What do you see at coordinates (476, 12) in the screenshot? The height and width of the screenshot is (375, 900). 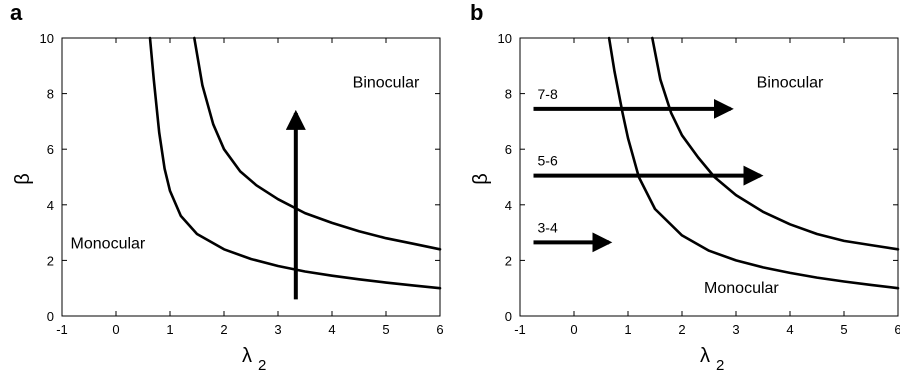 I see `panel-label: b` at bounding box center [476, 12].